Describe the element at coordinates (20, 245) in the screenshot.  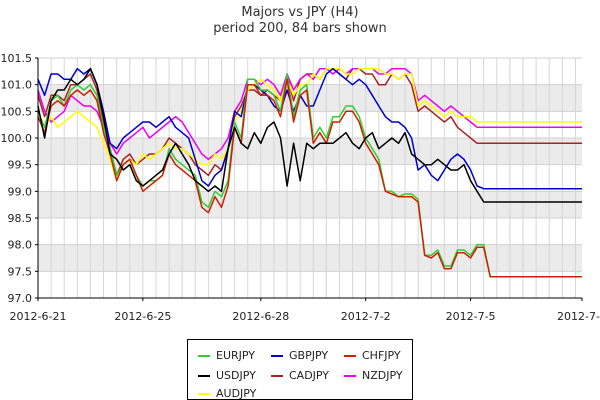
I see `y-tick-label: 98.0` at that location.